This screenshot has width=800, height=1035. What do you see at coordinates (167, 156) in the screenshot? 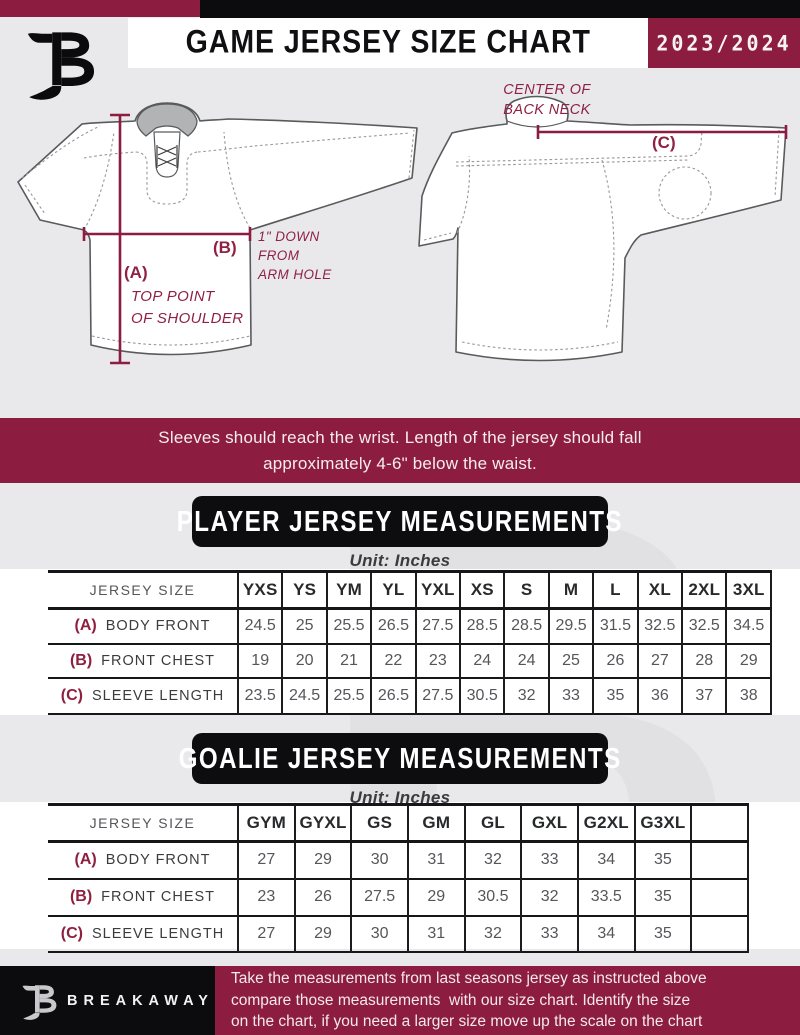
I see `collar-laces` at bounding box center [167, 156].